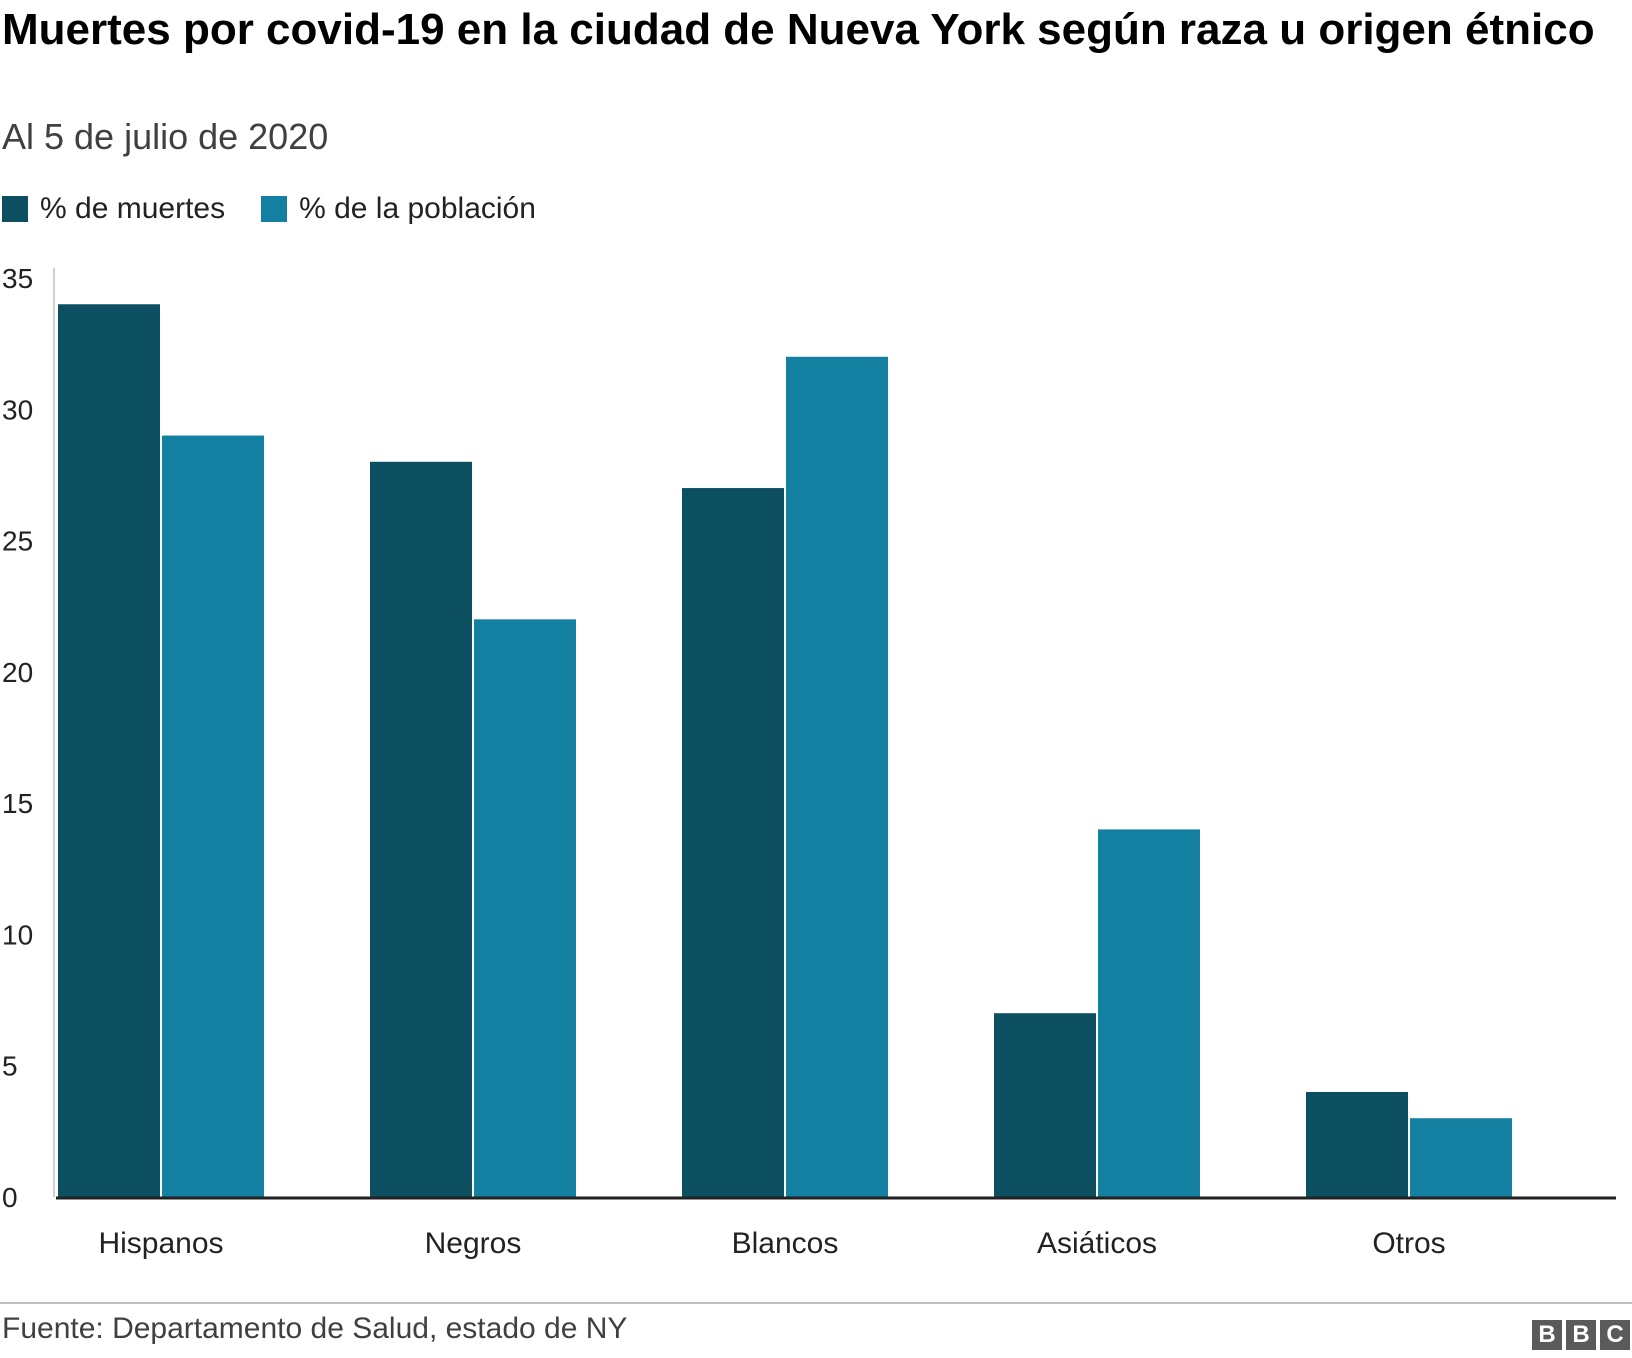 The height and width of the screenshot is (1358, 1632). I want to click on y-axis: 0 5 10 15 20 25 30 35, so click(28, 738).